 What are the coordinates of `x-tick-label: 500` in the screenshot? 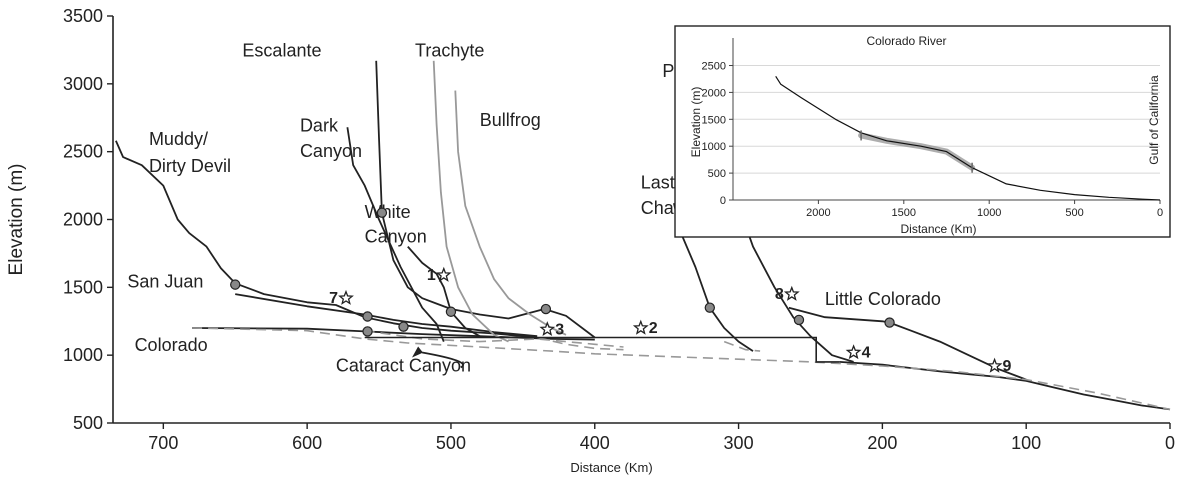 It's located at (451, 443).